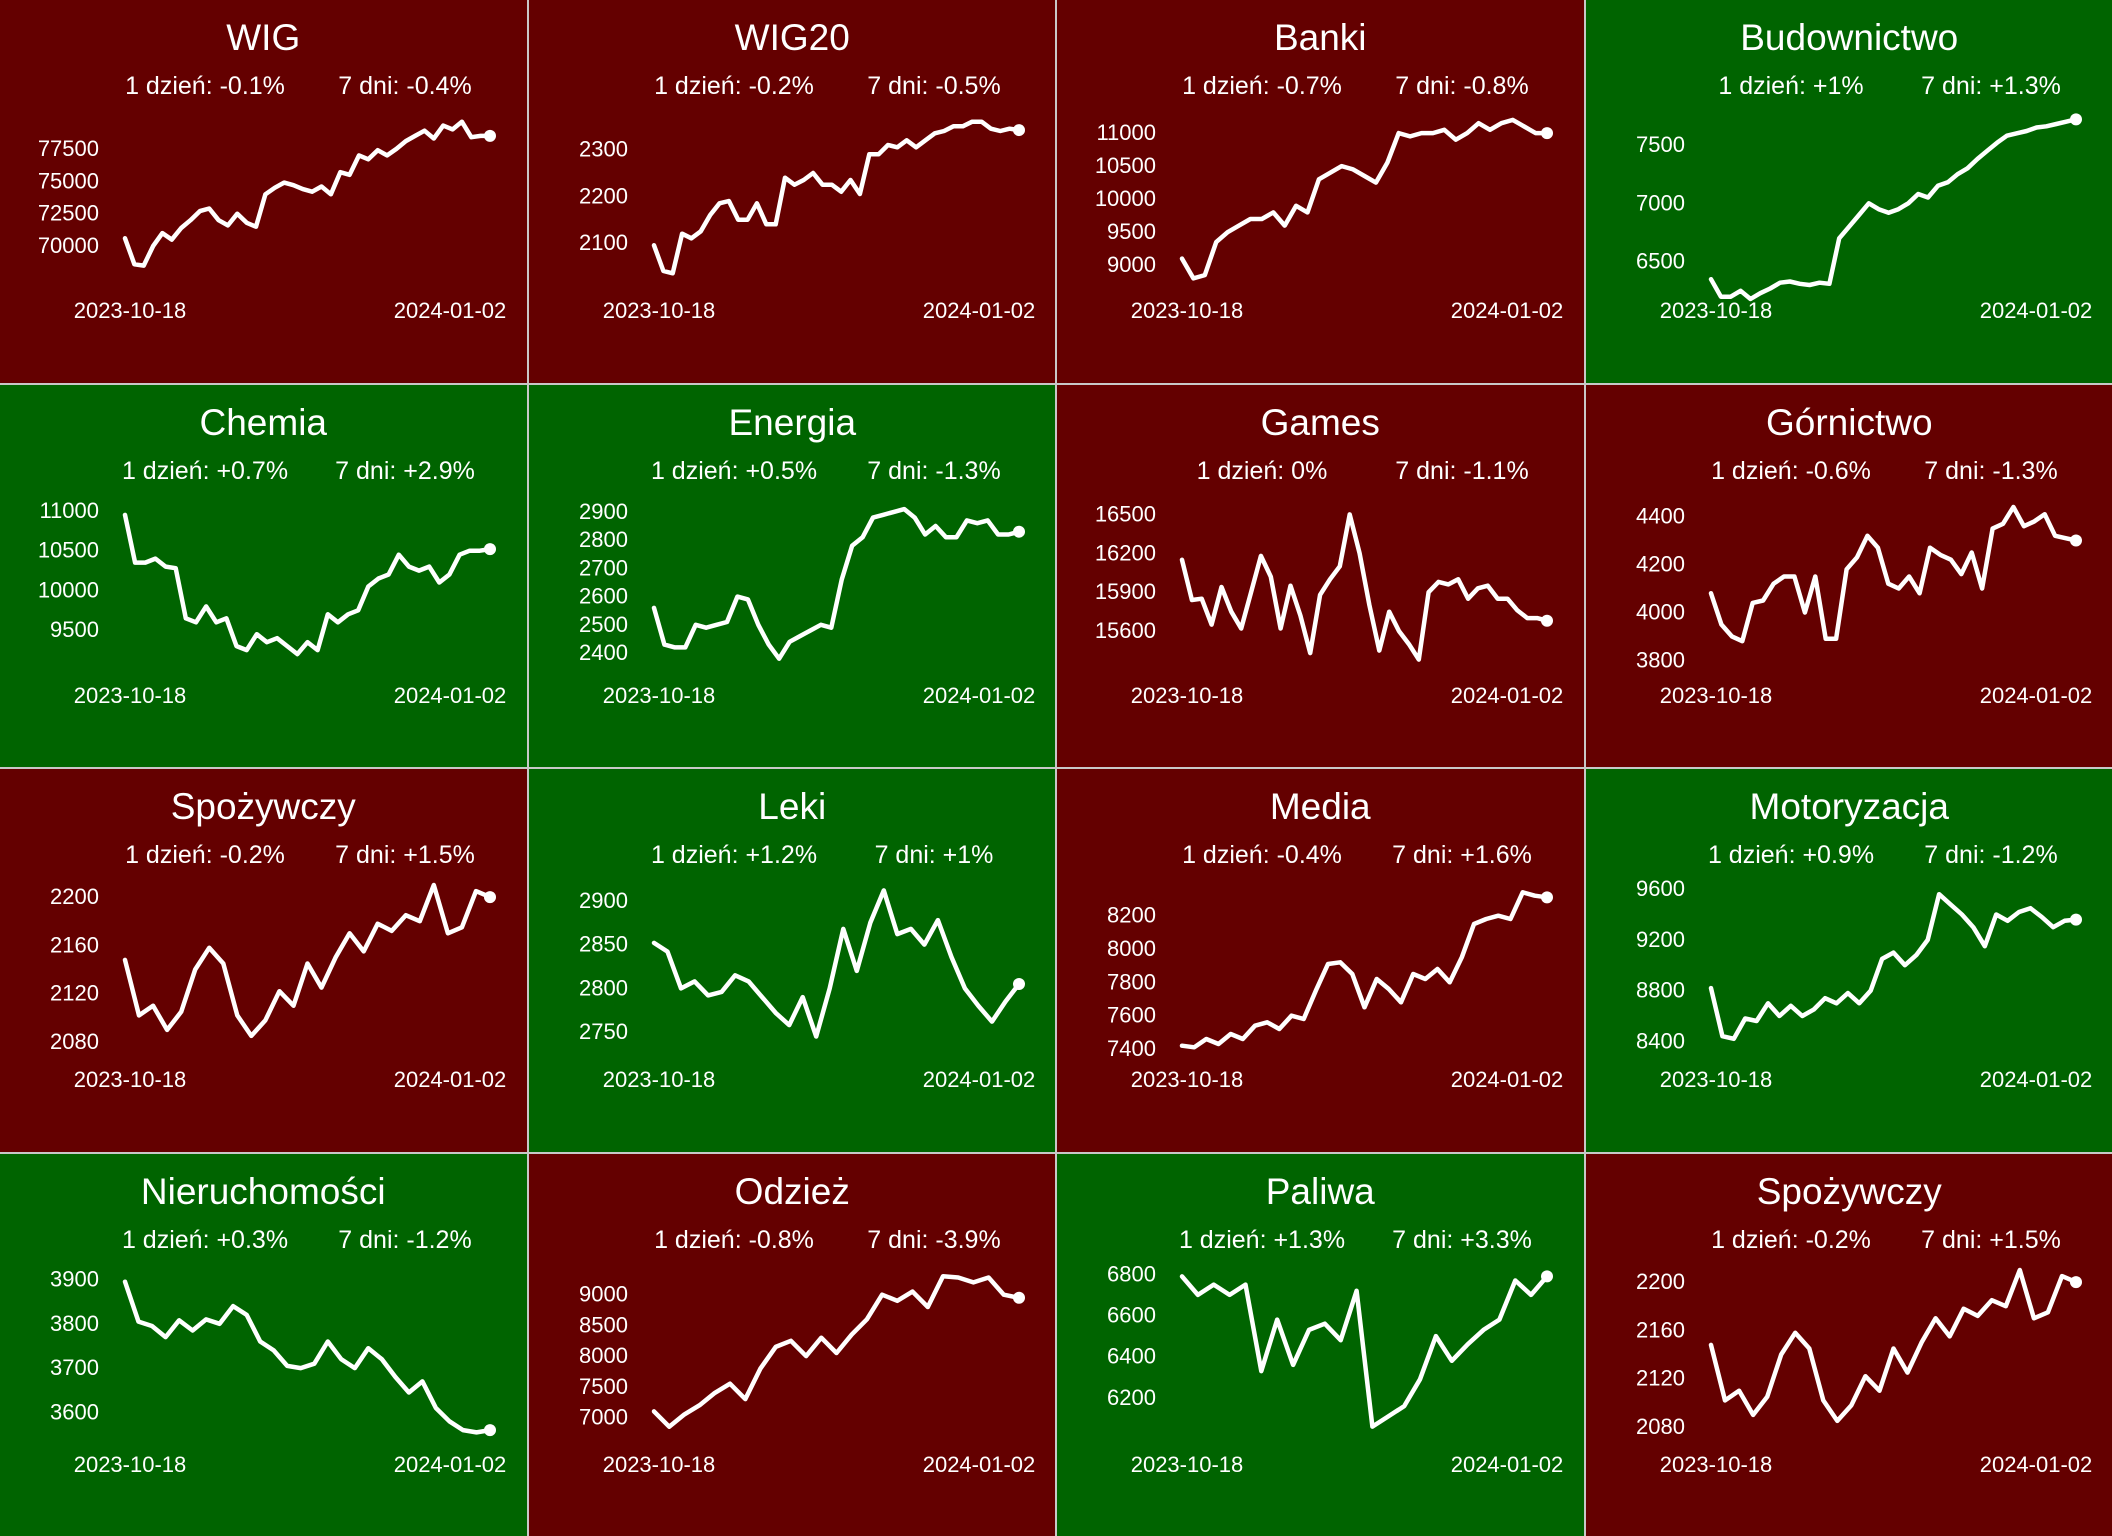 The image size is (2112, 1536). Describe the element at coordinates (1131, 915) in the screenshot. I see `y-tick-label: 8200` at that location.